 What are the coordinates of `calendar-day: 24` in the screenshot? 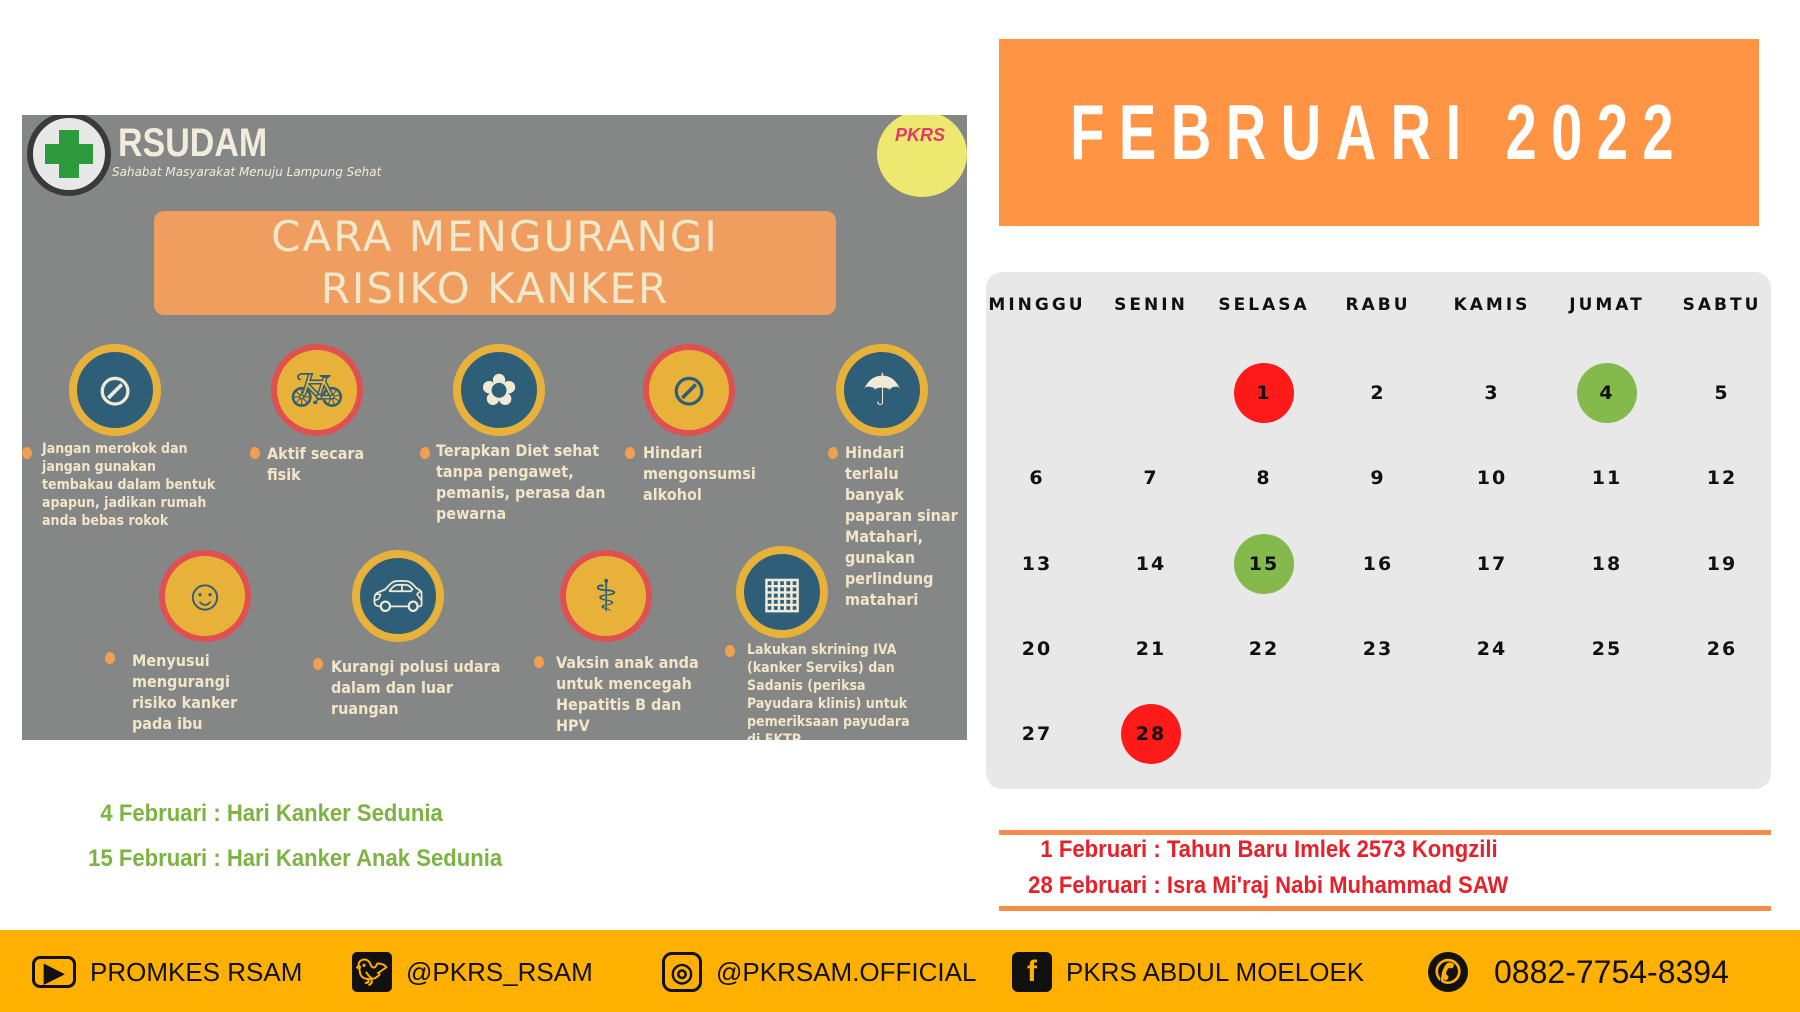 It's located at (1492, 649).